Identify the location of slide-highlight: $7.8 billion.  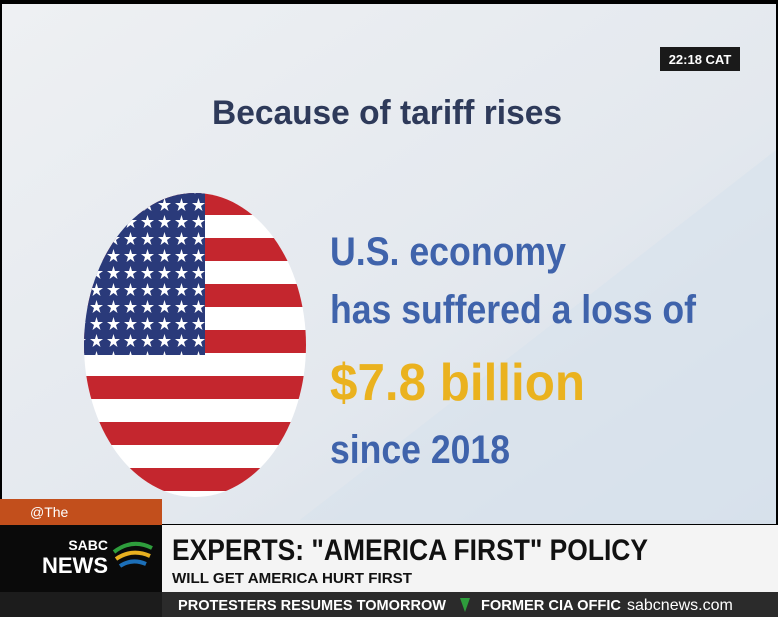
(457, 383).